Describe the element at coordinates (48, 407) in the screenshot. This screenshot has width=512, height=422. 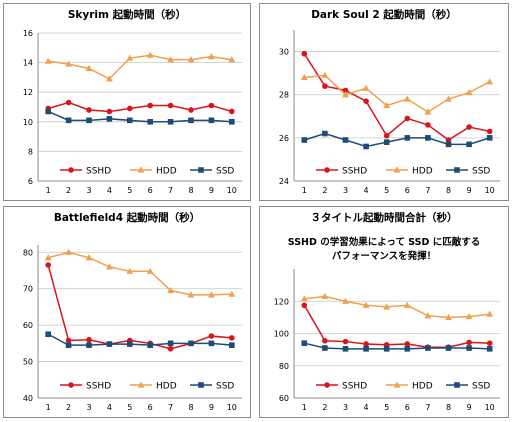
I see `x-tick-label: 1` at that location.